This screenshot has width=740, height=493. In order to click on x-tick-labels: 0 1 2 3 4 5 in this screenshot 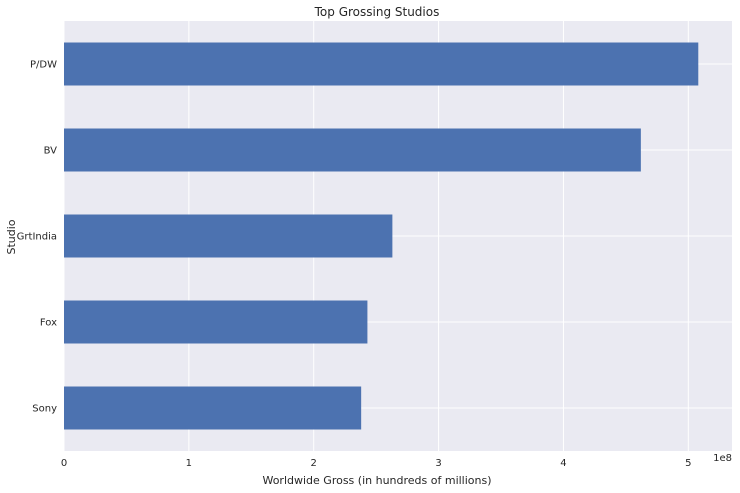, I will do `click(376, 463)`.